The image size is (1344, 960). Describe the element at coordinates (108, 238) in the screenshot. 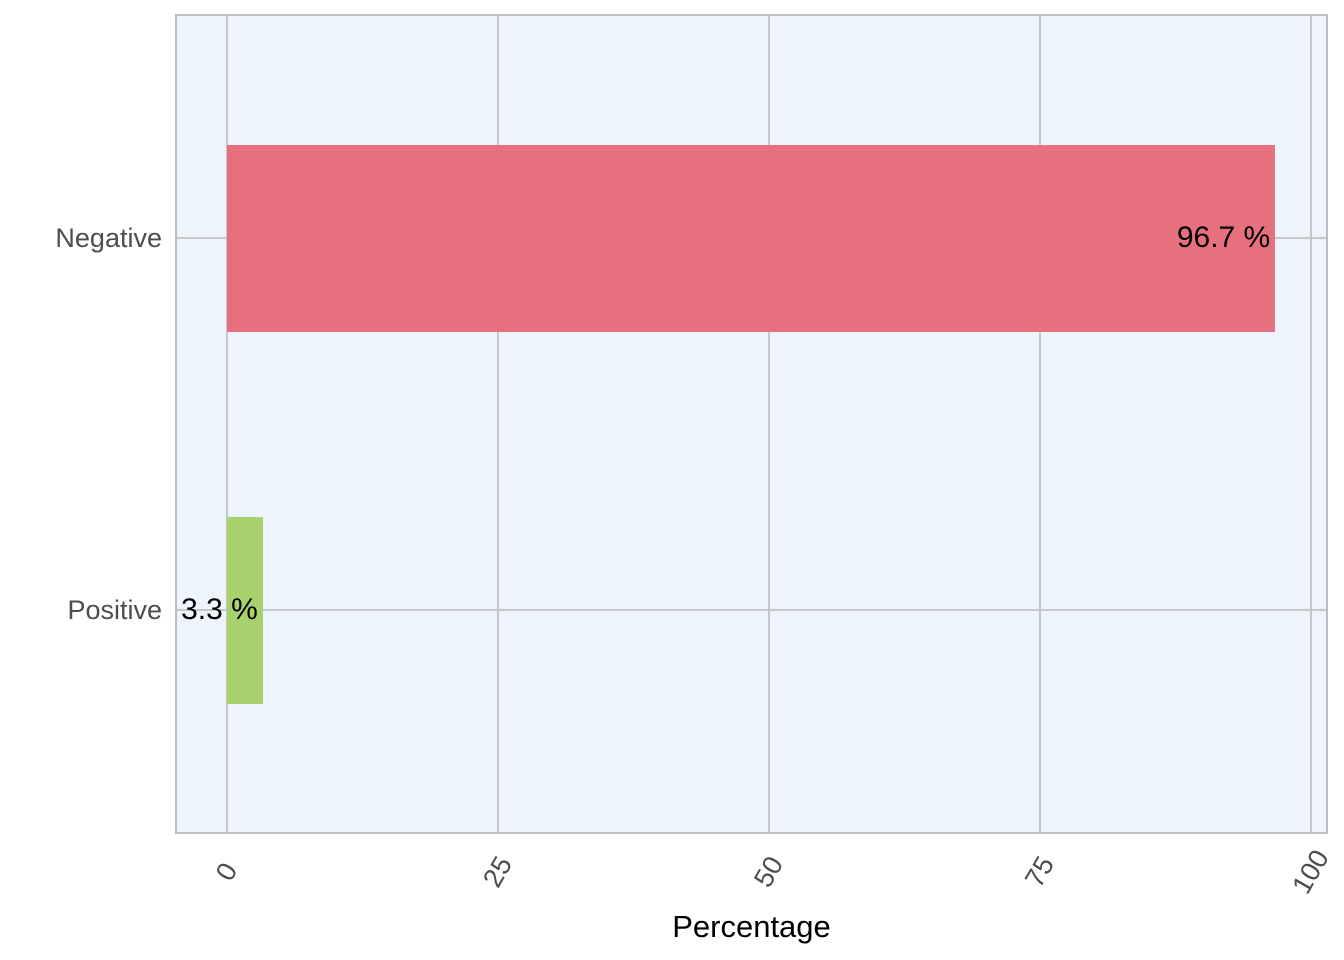

I see `y-axis-label-negative: Negative` at that location.